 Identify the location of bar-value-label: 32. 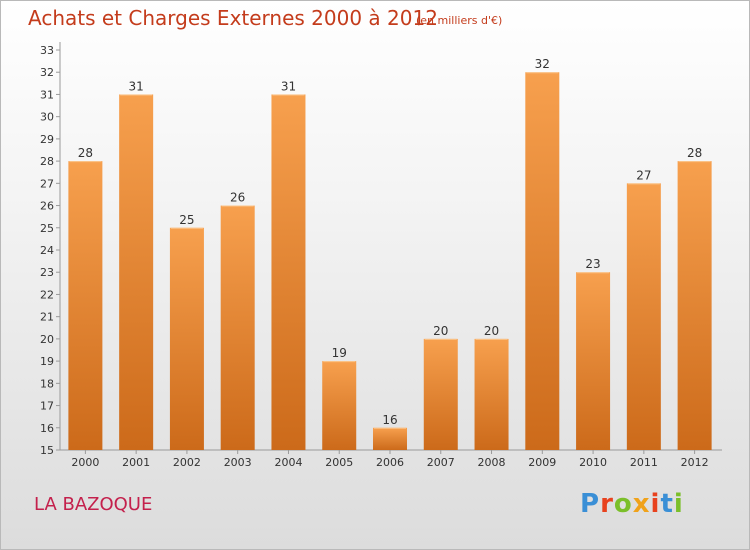
(542, 64).